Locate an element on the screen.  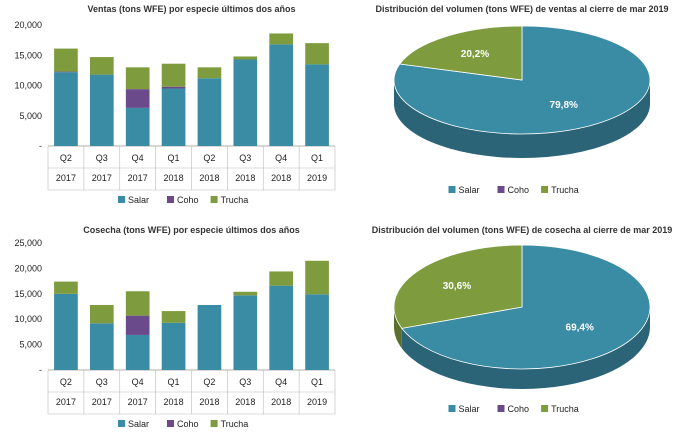
legend-label-coho-0: Coho is located at coordinates (188, 200).